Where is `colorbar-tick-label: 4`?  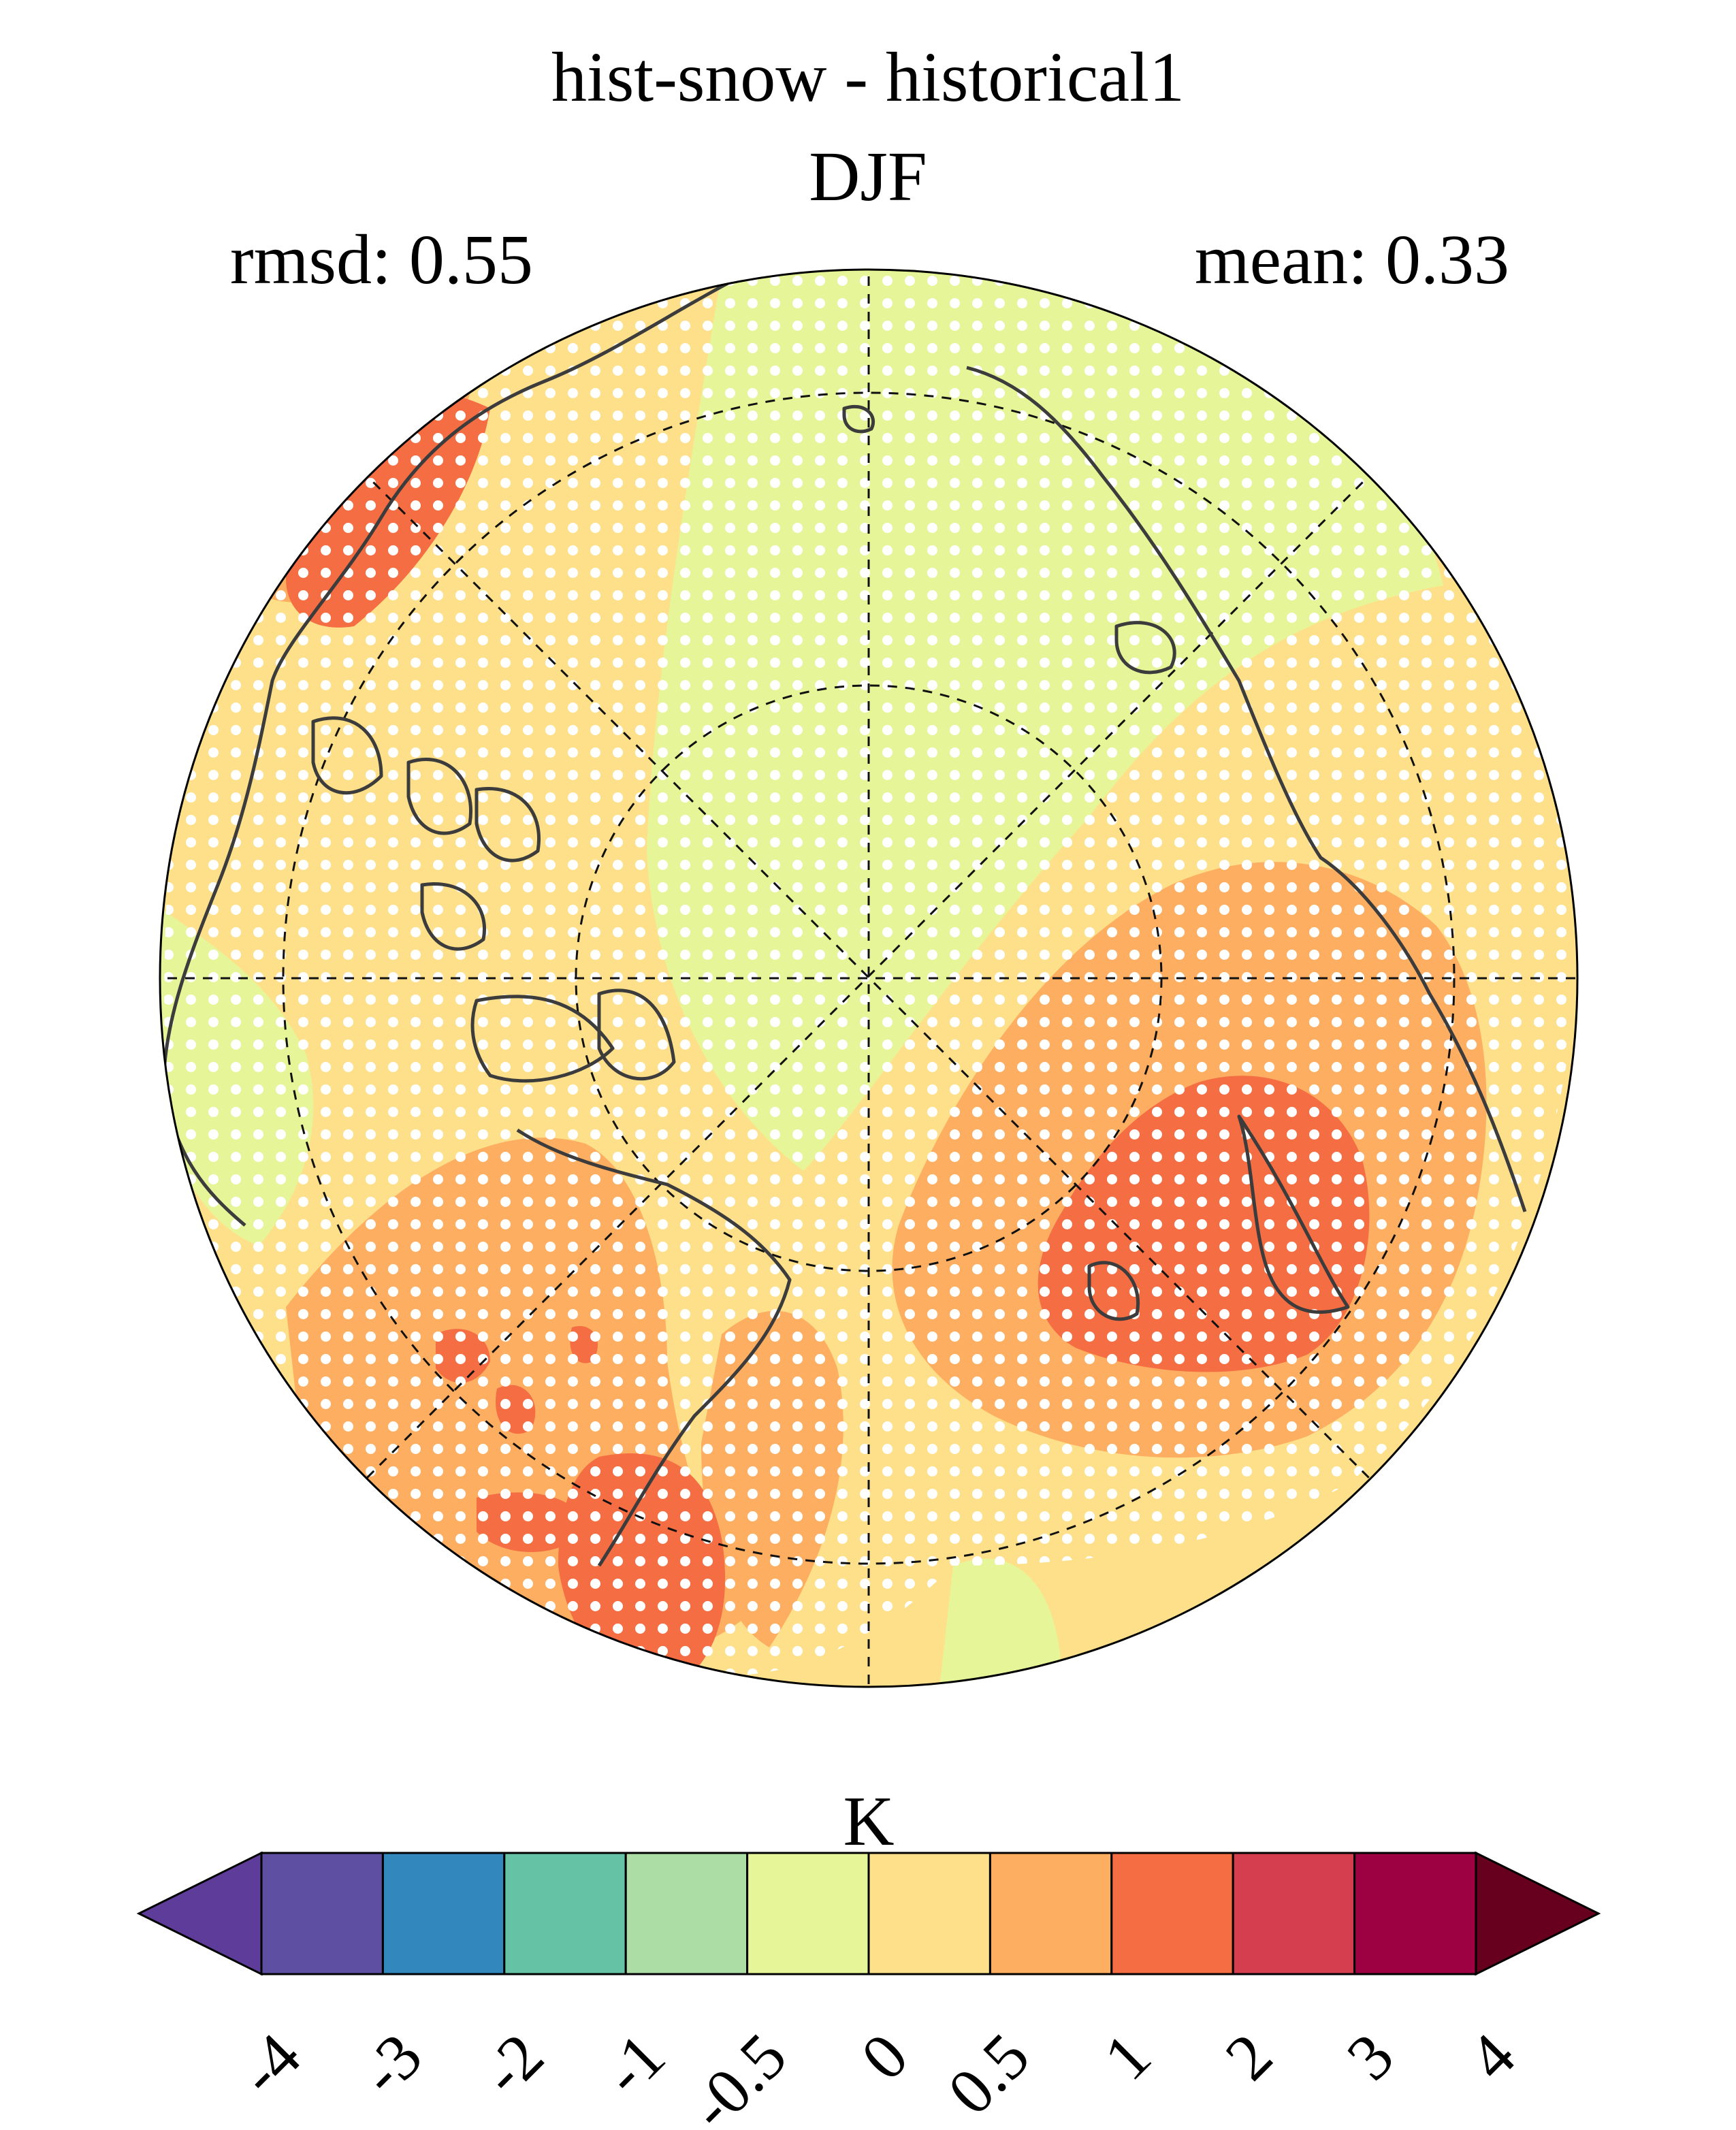 colorbar-tick-label: 4 is located at coordinates (1491, 2056).